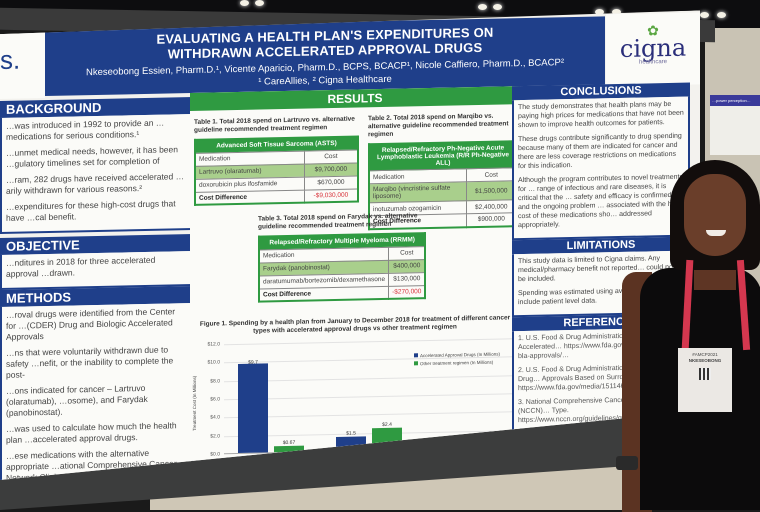 Image resolution: width=760 pixels, height=512 pixels. I want to click on badge-name: NKESEOBONG, so click(705, 360).